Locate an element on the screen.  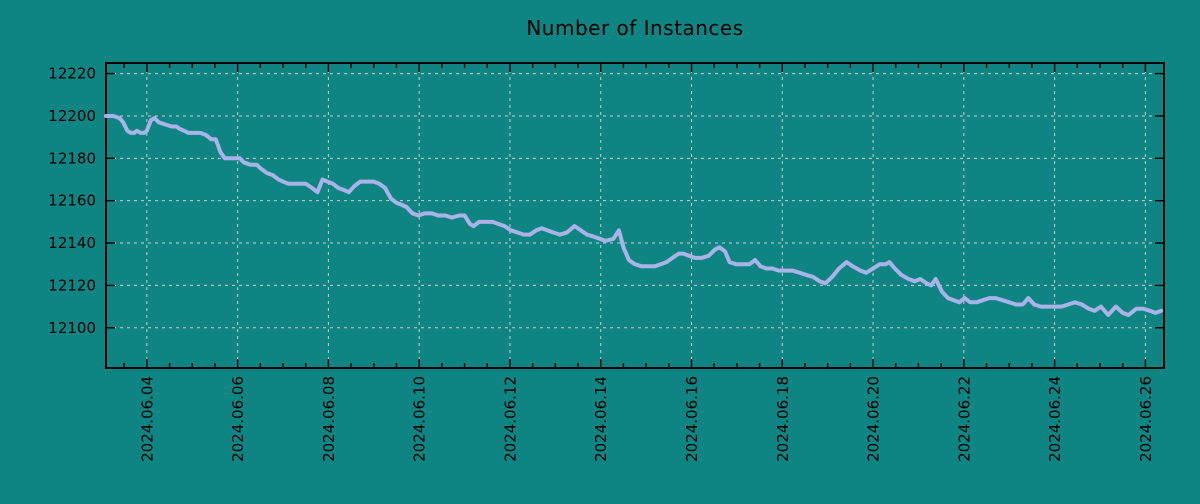
y-tick-label: 12200 is located at coordinates (72, 116).